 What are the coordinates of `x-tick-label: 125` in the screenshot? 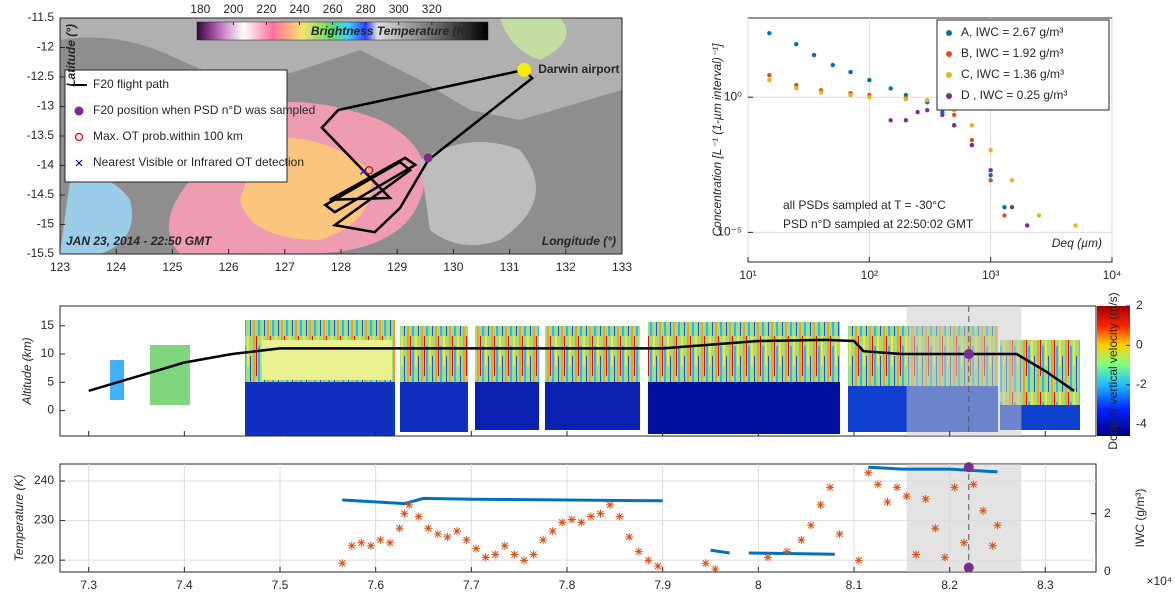 It's located at (172, 267).